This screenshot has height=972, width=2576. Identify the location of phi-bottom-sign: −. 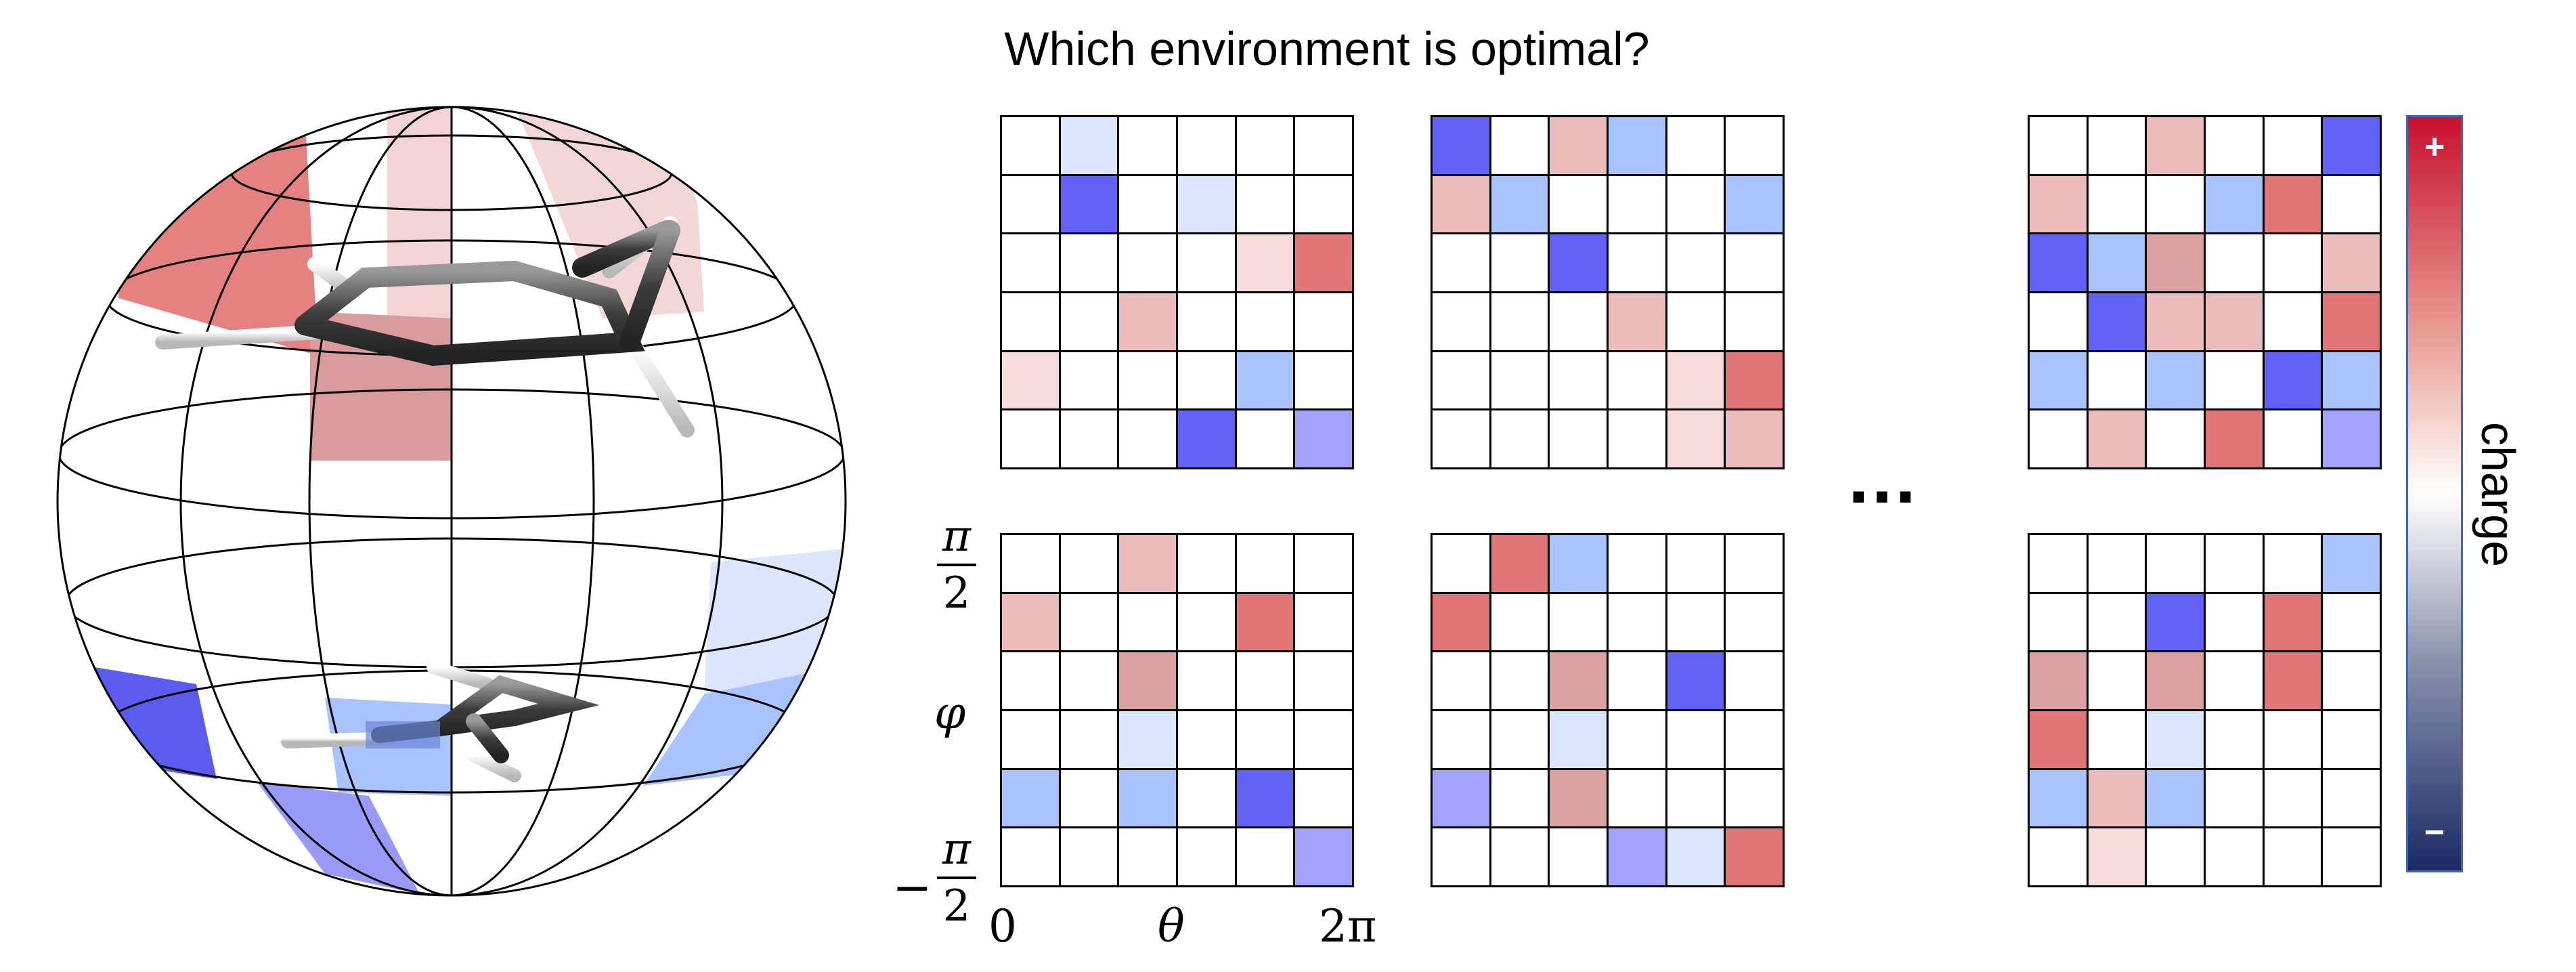
(912, 887).